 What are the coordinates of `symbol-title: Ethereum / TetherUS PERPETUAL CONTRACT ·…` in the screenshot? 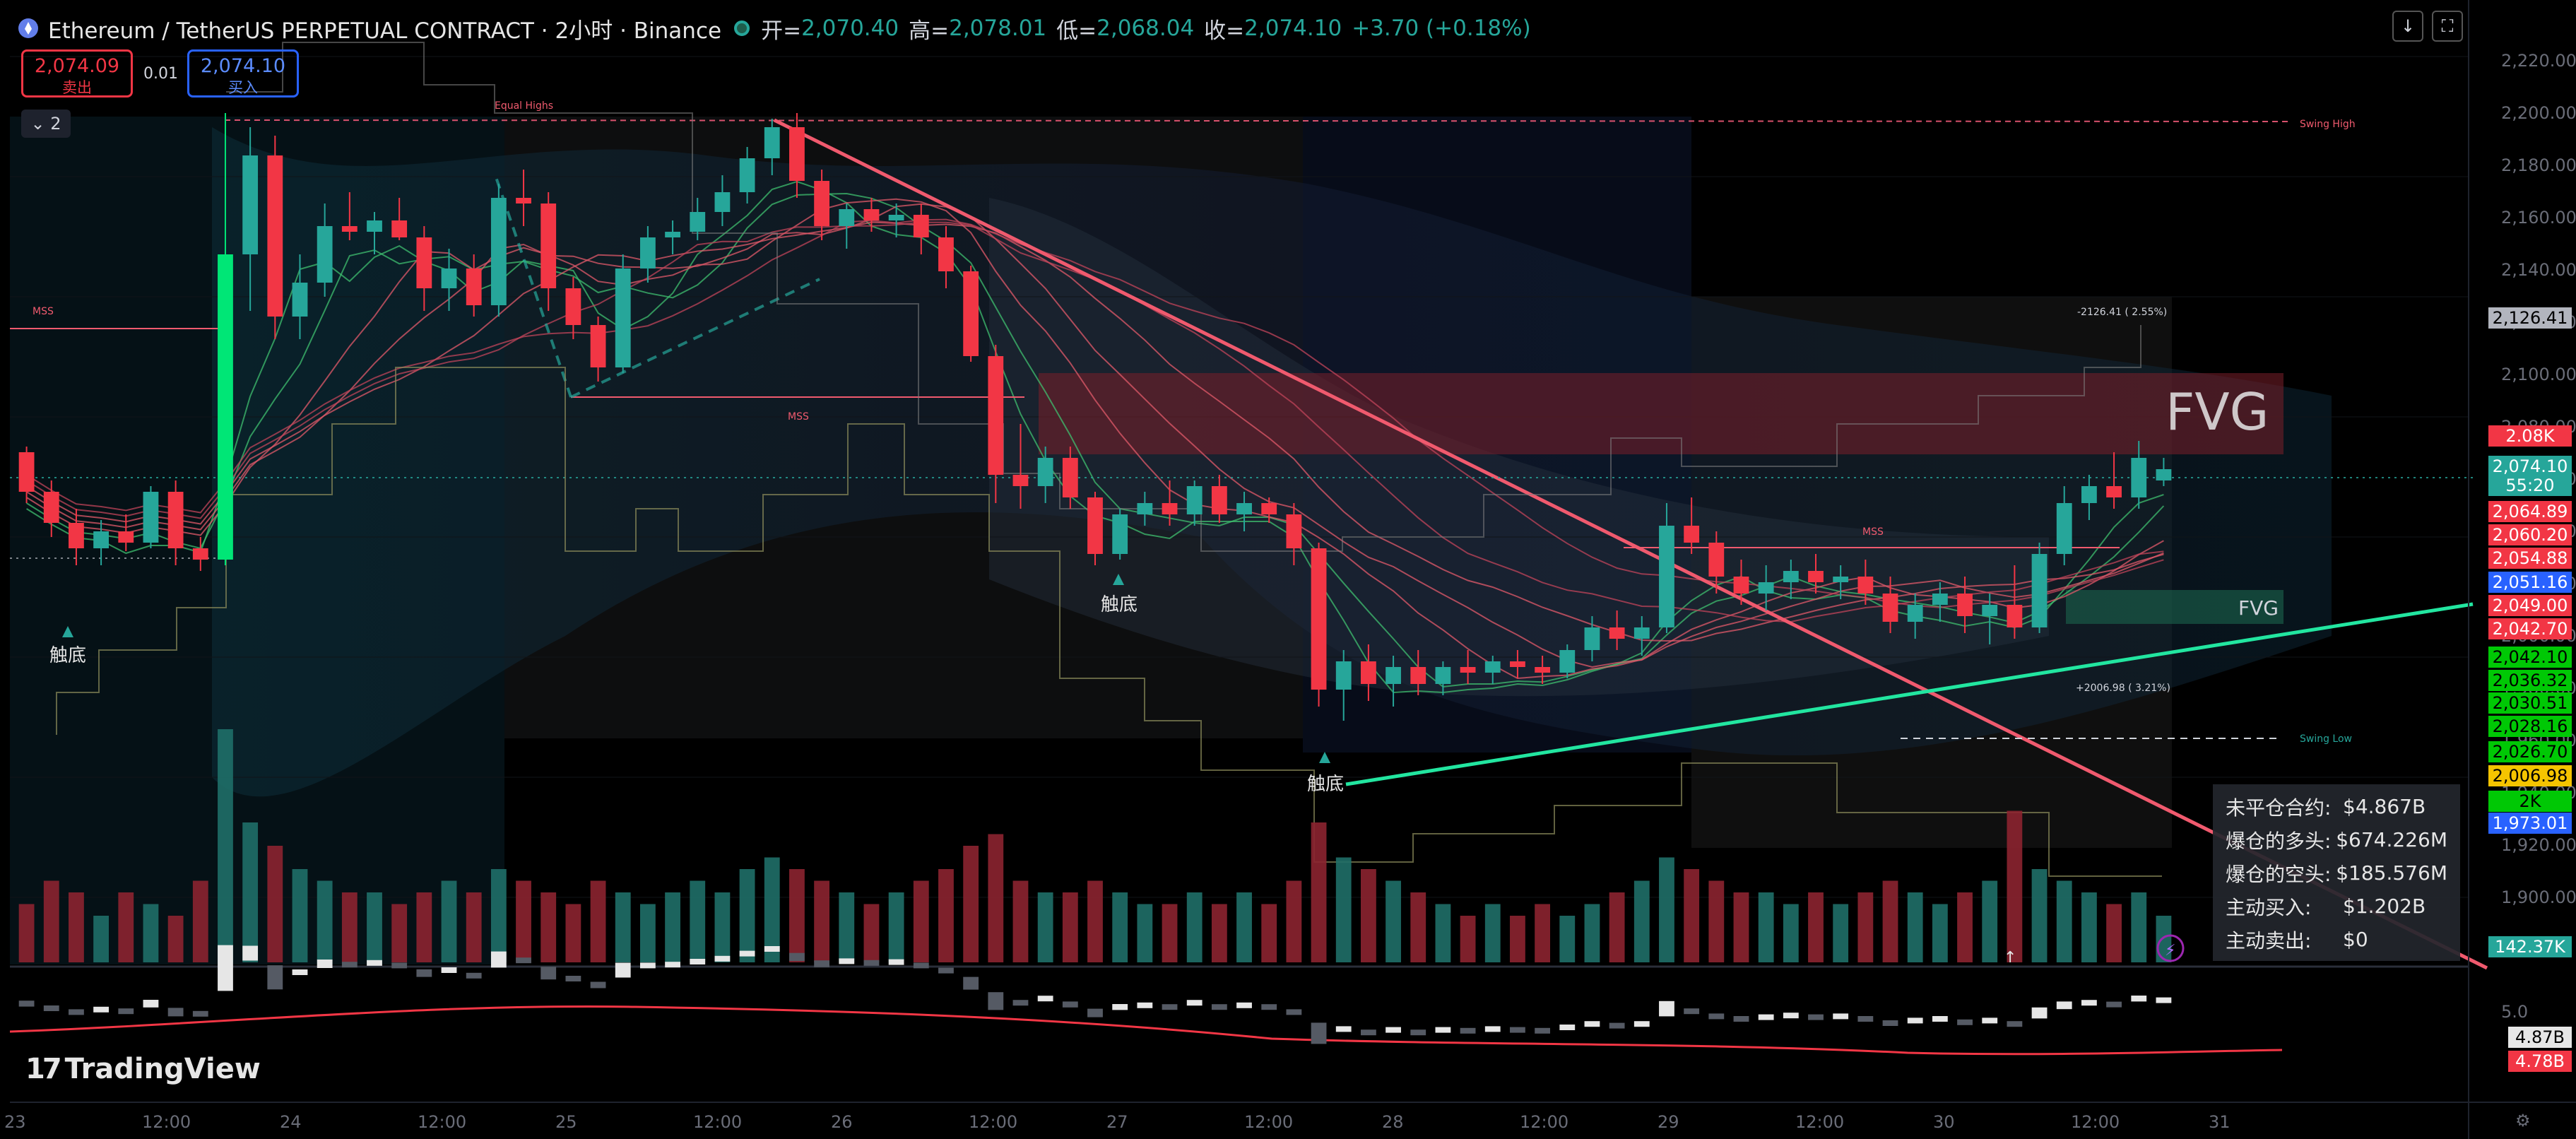 It's located at (385, 31).